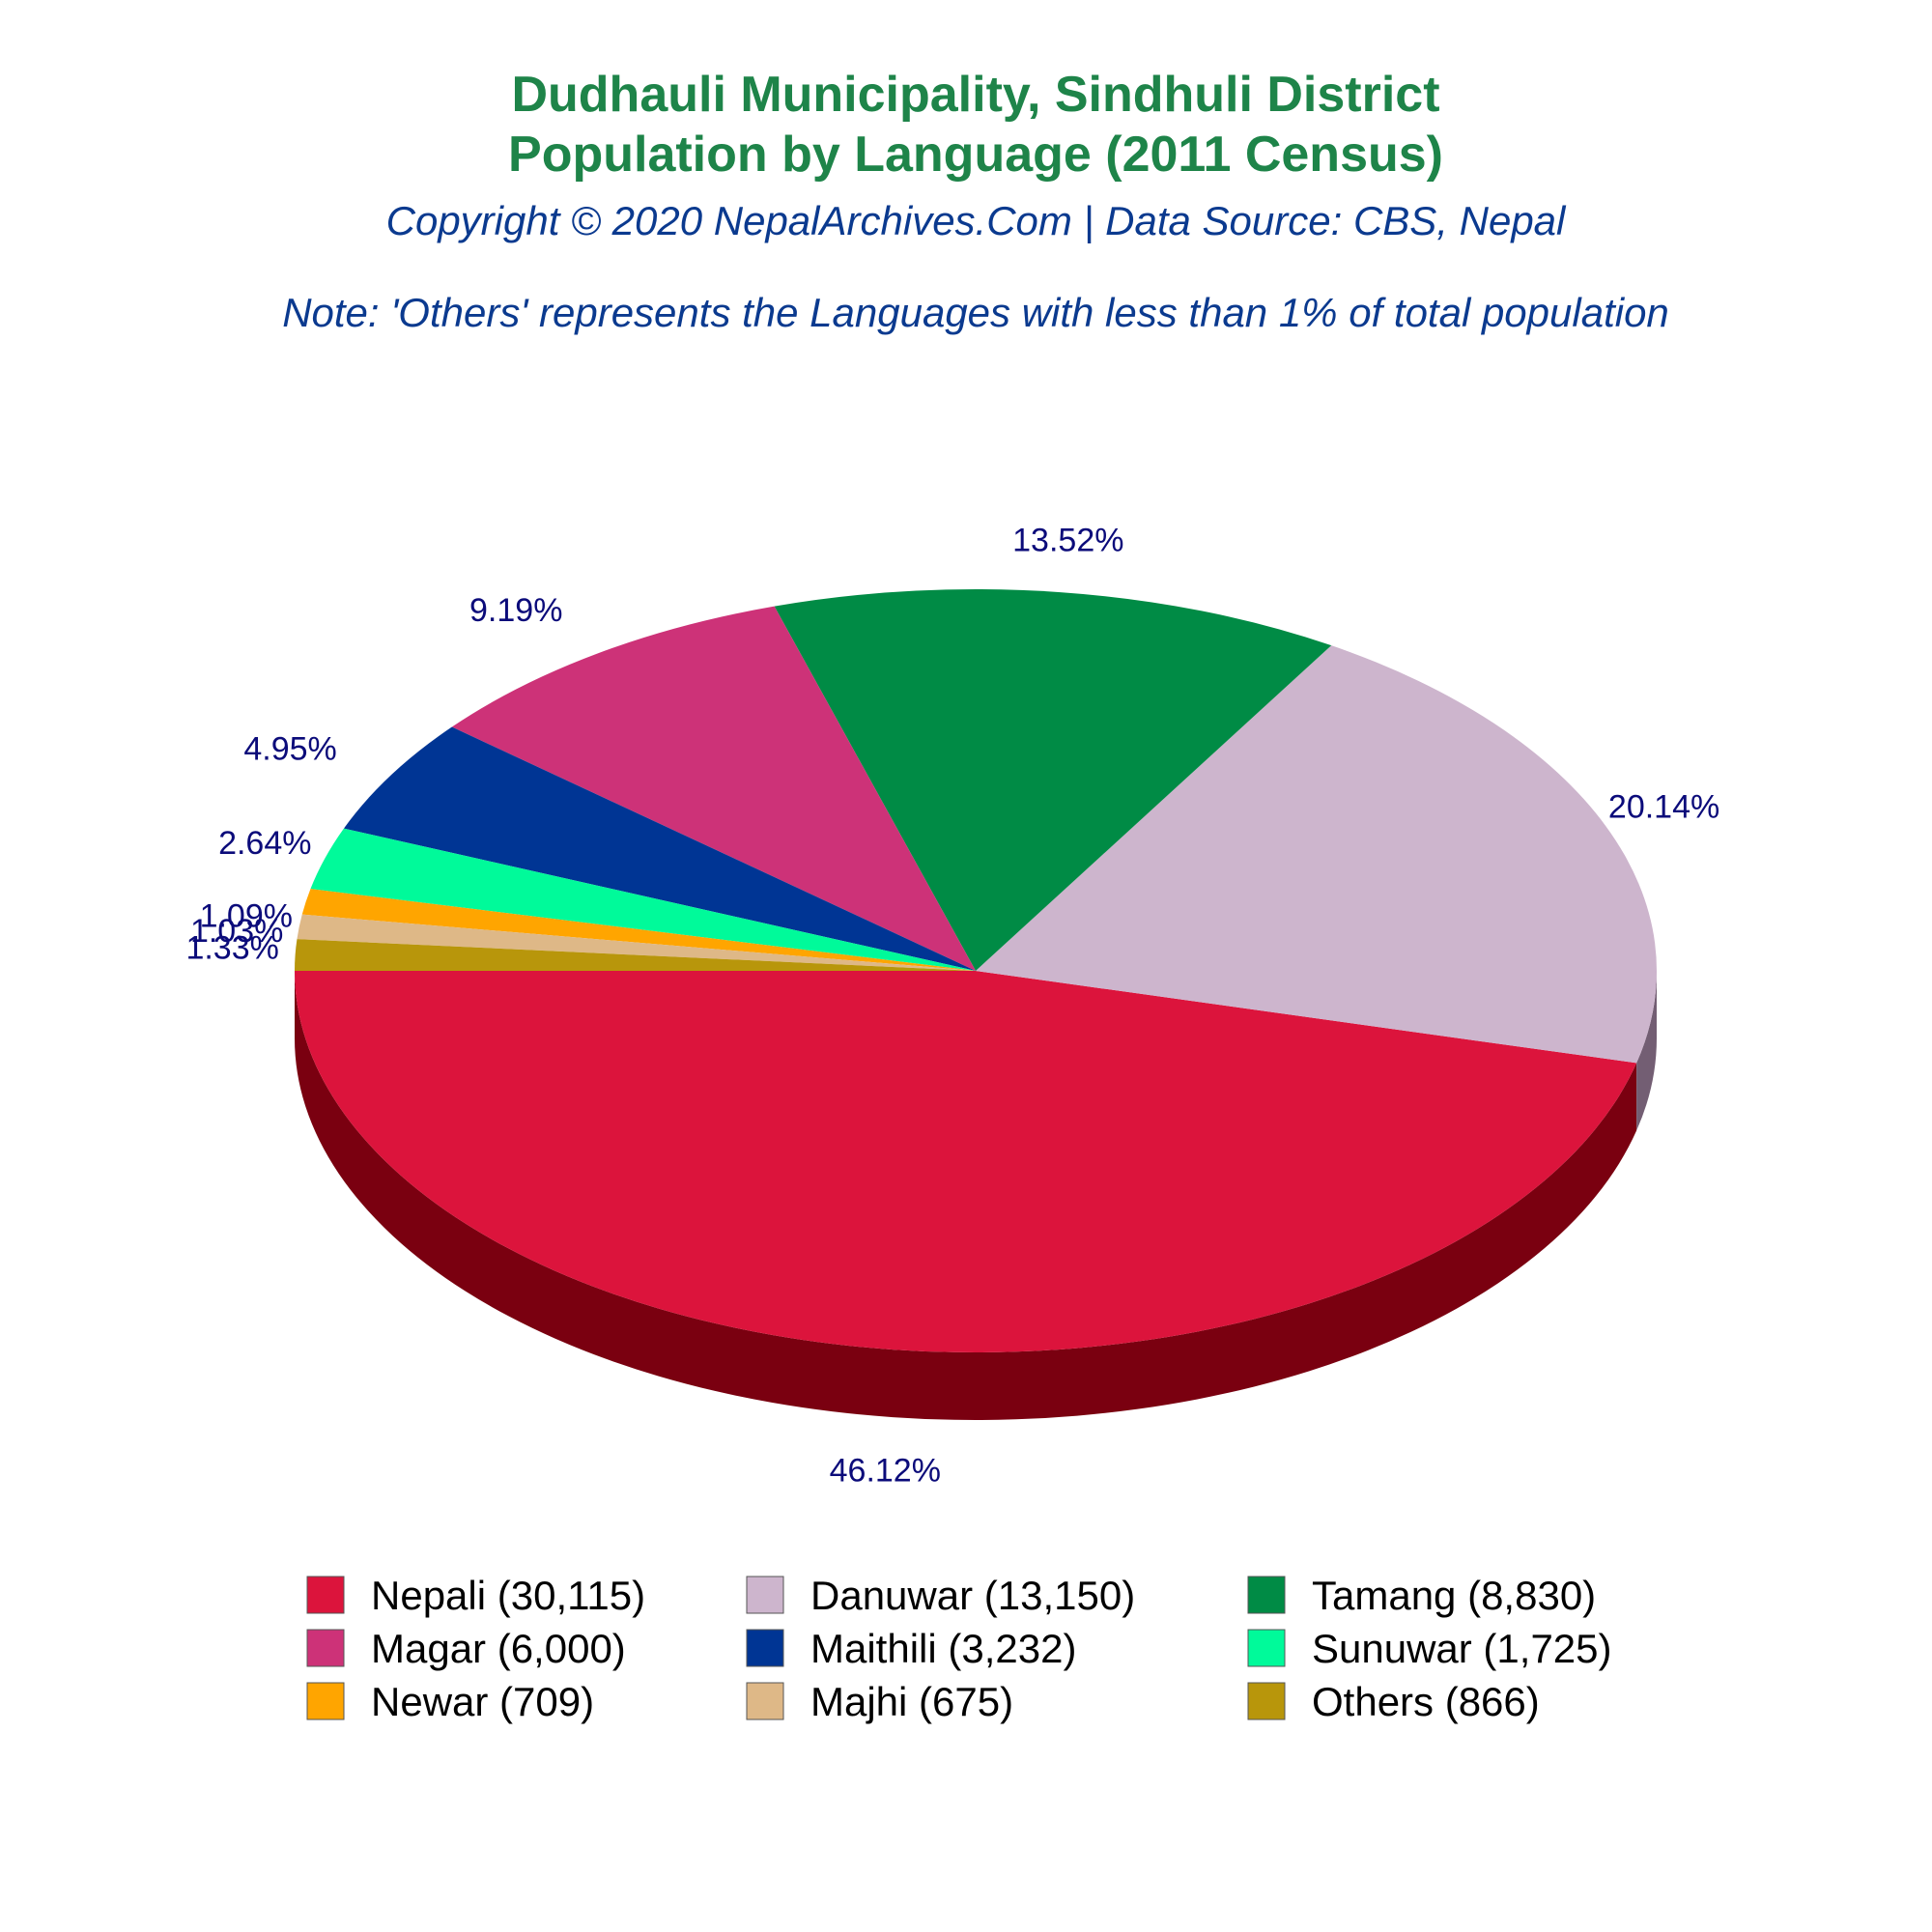 The width and height of the screenshot is (1932, 1932). What do you see at coordinates (966, 1161) in the screenshot?
I see `pie-slice-nepali` at bounding box center [966, 1161].